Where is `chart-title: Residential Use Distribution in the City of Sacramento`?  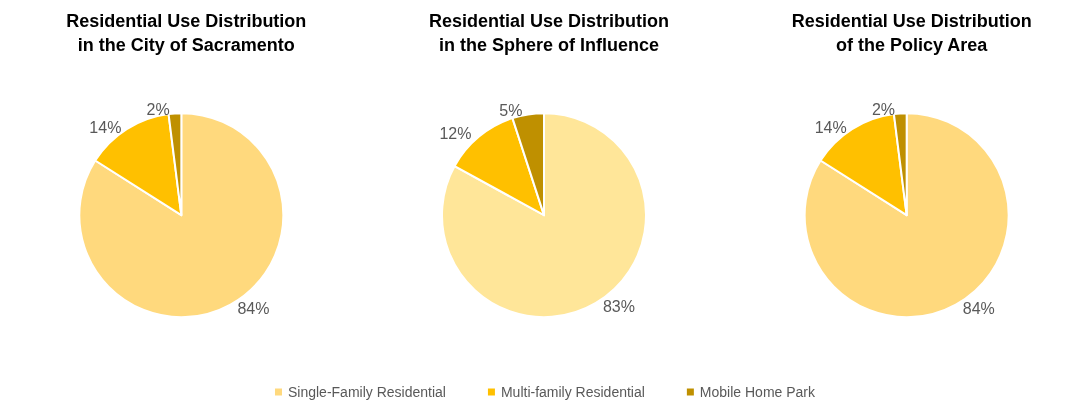 chart-title: Residential Use Distribution in the City of Sacramento is located at coordinates (186, 33).